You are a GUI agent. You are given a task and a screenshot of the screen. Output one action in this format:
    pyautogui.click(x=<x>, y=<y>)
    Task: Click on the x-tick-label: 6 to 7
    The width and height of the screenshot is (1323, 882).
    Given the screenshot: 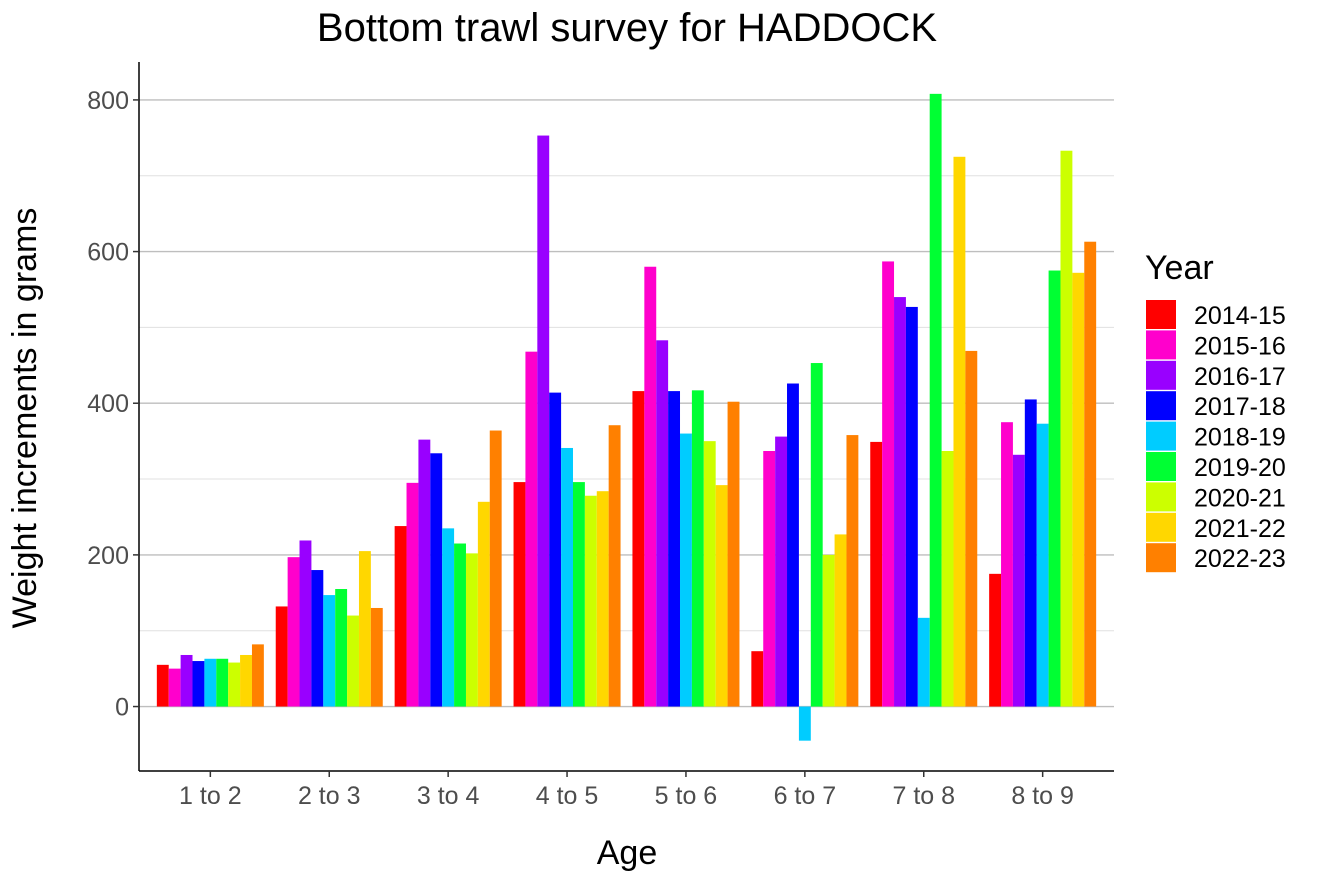 What is the action you would take?
    pyautogui.click(x=805, y=796)
    